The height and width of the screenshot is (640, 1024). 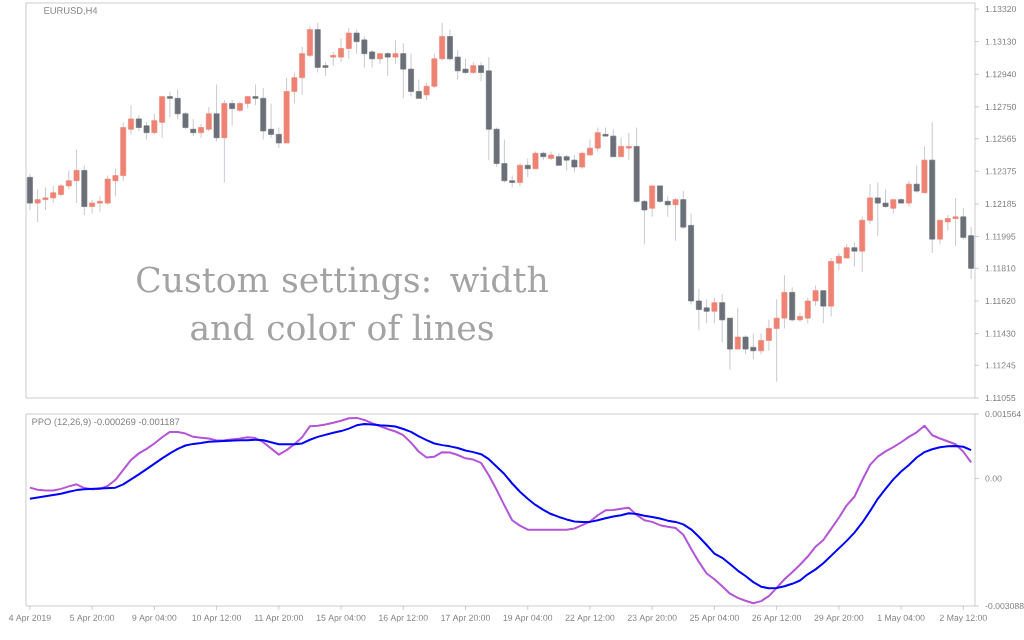 What do you see at coordinates (1001, 74) in the screenshot?
I see `y-tick-label: 1.12940` at bounding box center [1001, 74].